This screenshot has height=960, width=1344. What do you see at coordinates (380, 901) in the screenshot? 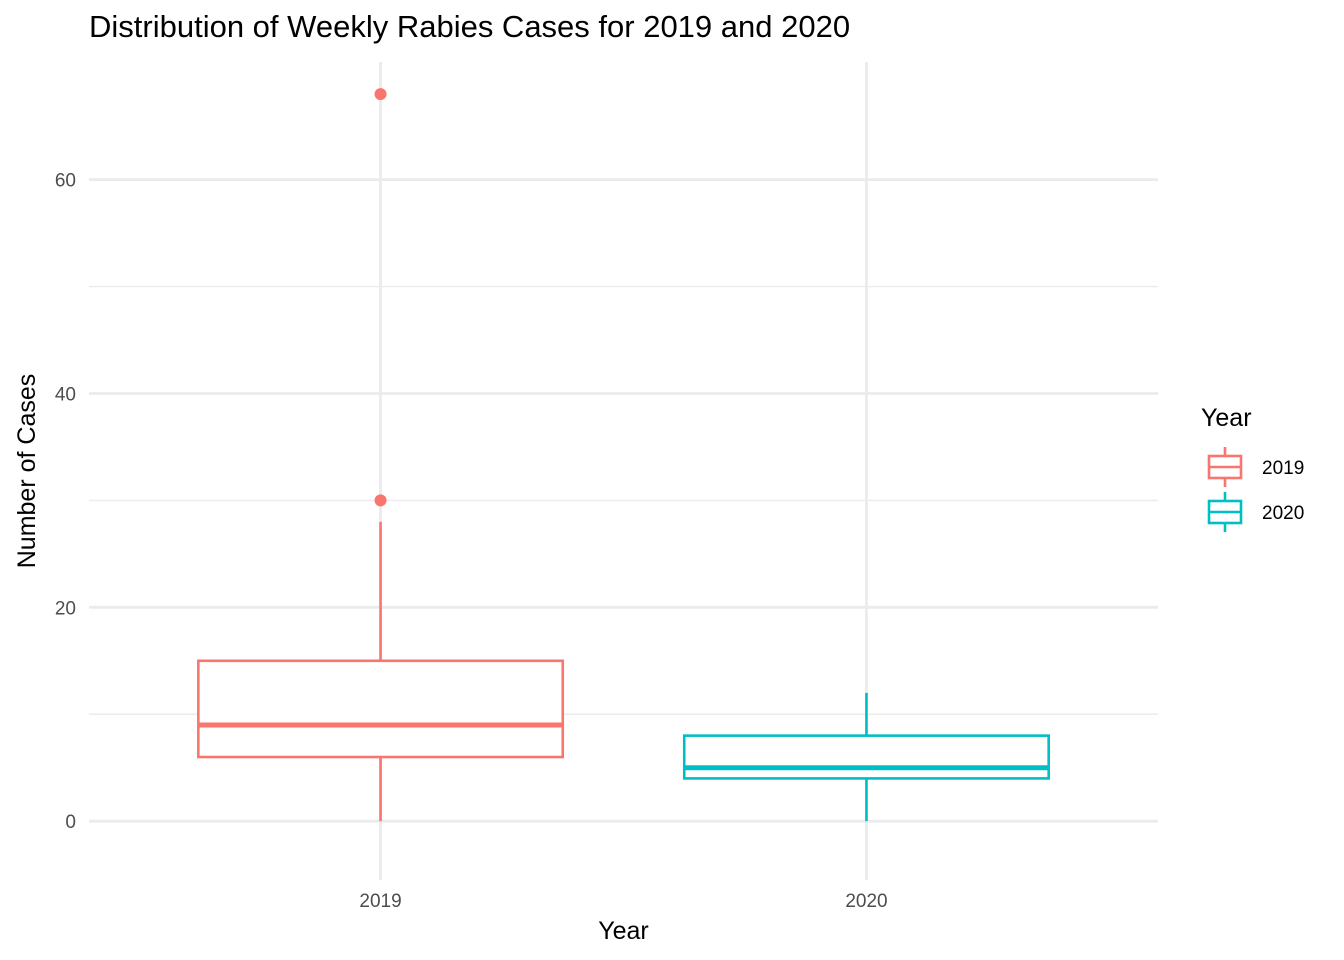
I see `x-tick-label: 2019` at bounding box center [380, 901].